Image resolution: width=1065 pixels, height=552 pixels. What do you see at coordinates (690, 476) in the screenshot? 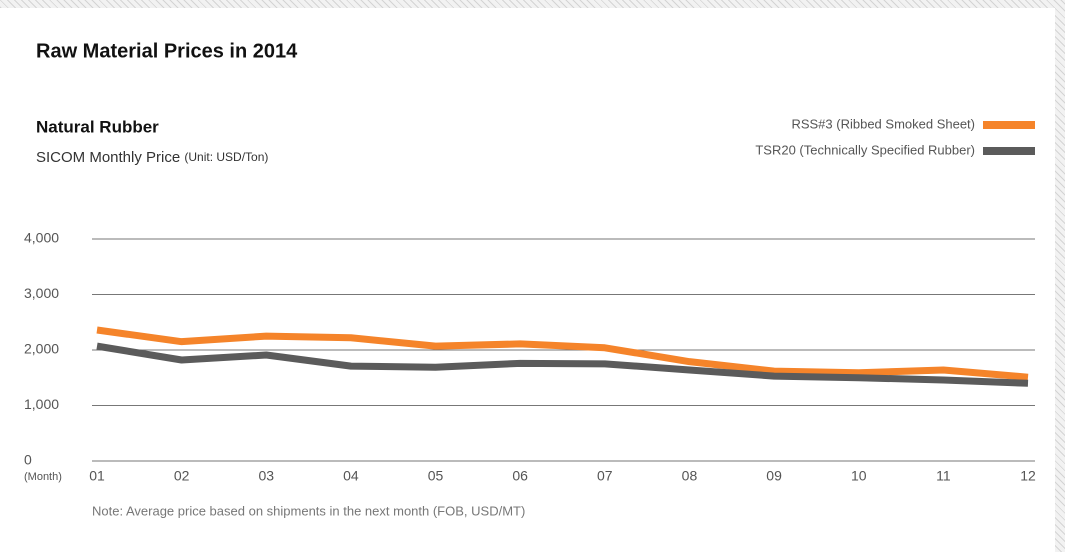
I see `x-tick-label: 08` at bounding box center [690, 476].